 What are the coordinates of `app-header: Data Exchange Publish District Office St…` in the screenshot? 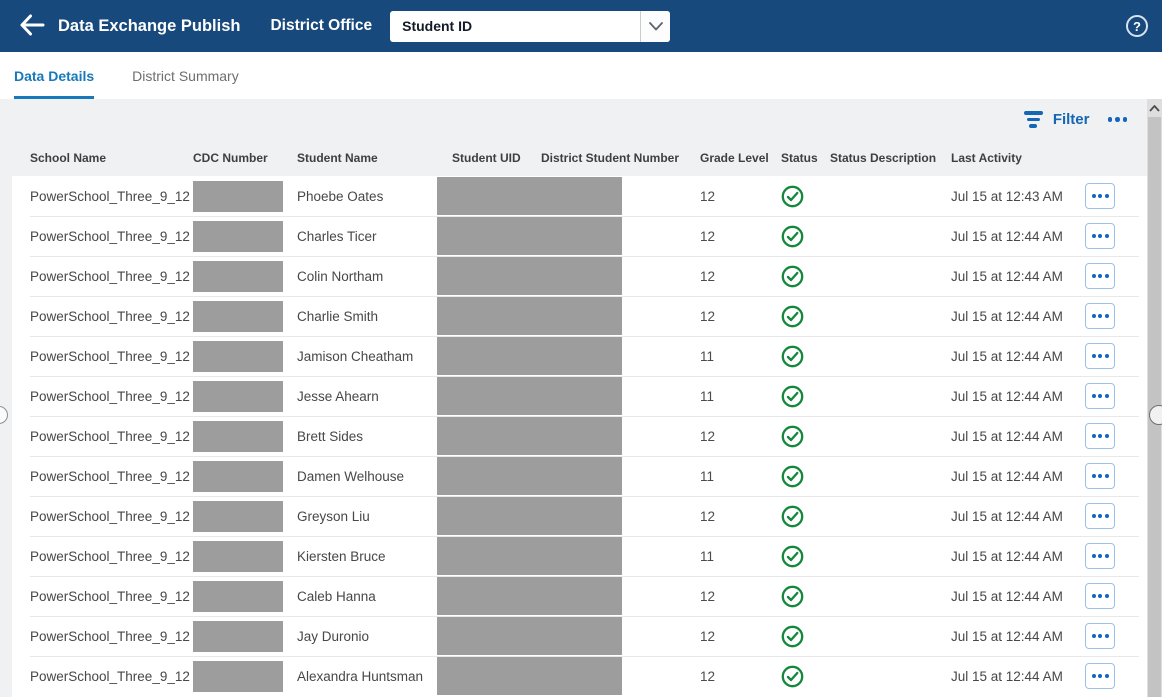 It's located at (581, 26).